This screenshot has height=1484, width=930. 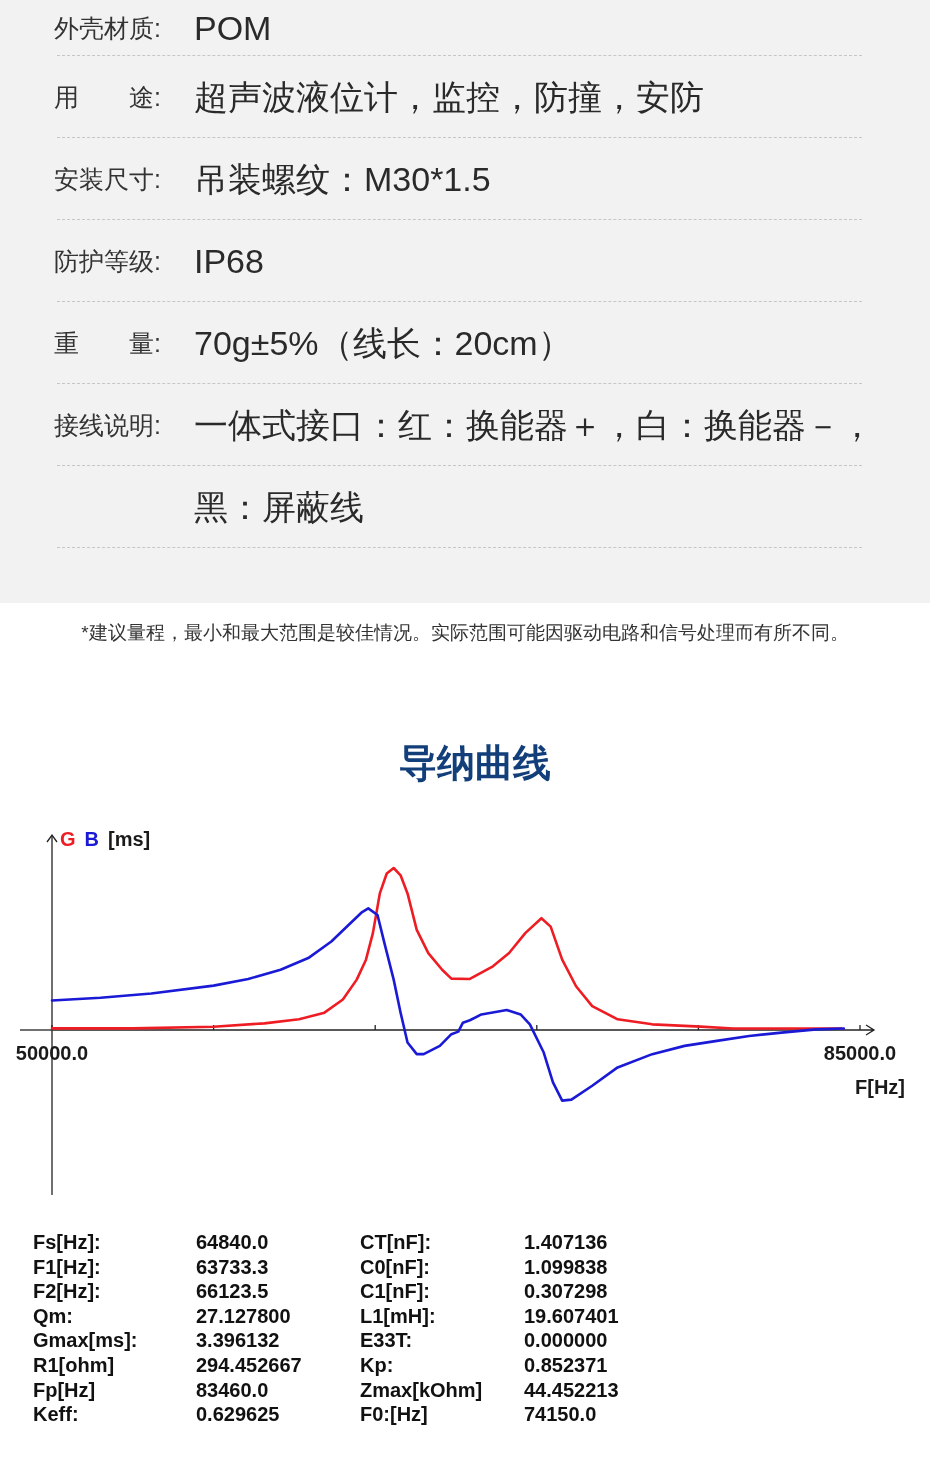 What do you see at coordinates (279, 507) in the screenshot?
I see `spec-value: 黑：屏蔽线` at bounding box center [279, 507].